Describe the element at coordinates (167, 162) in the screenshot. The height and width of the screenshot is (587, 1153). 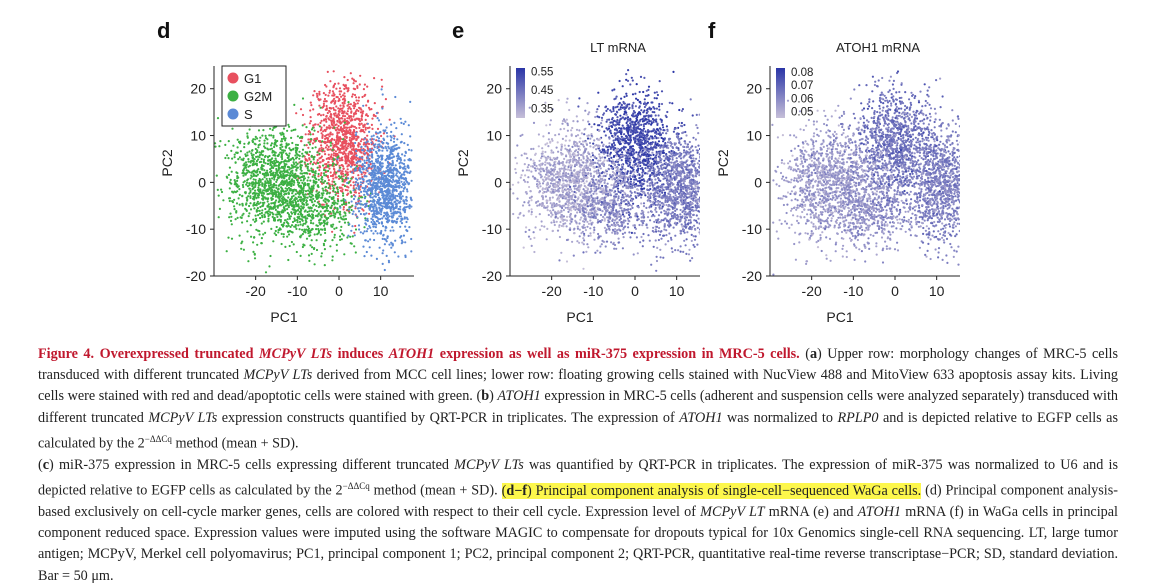
I see `y-axis-label: PC2` at that location.